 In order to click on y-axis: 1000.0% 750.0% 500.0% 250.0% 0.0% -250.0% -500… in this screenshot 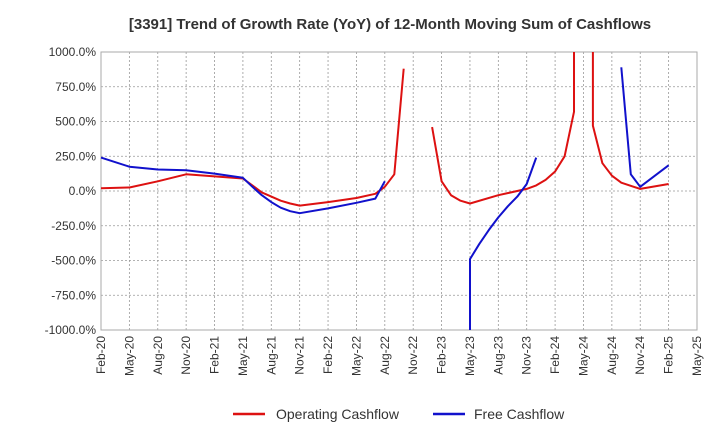, I will do `click(71, 191)`.